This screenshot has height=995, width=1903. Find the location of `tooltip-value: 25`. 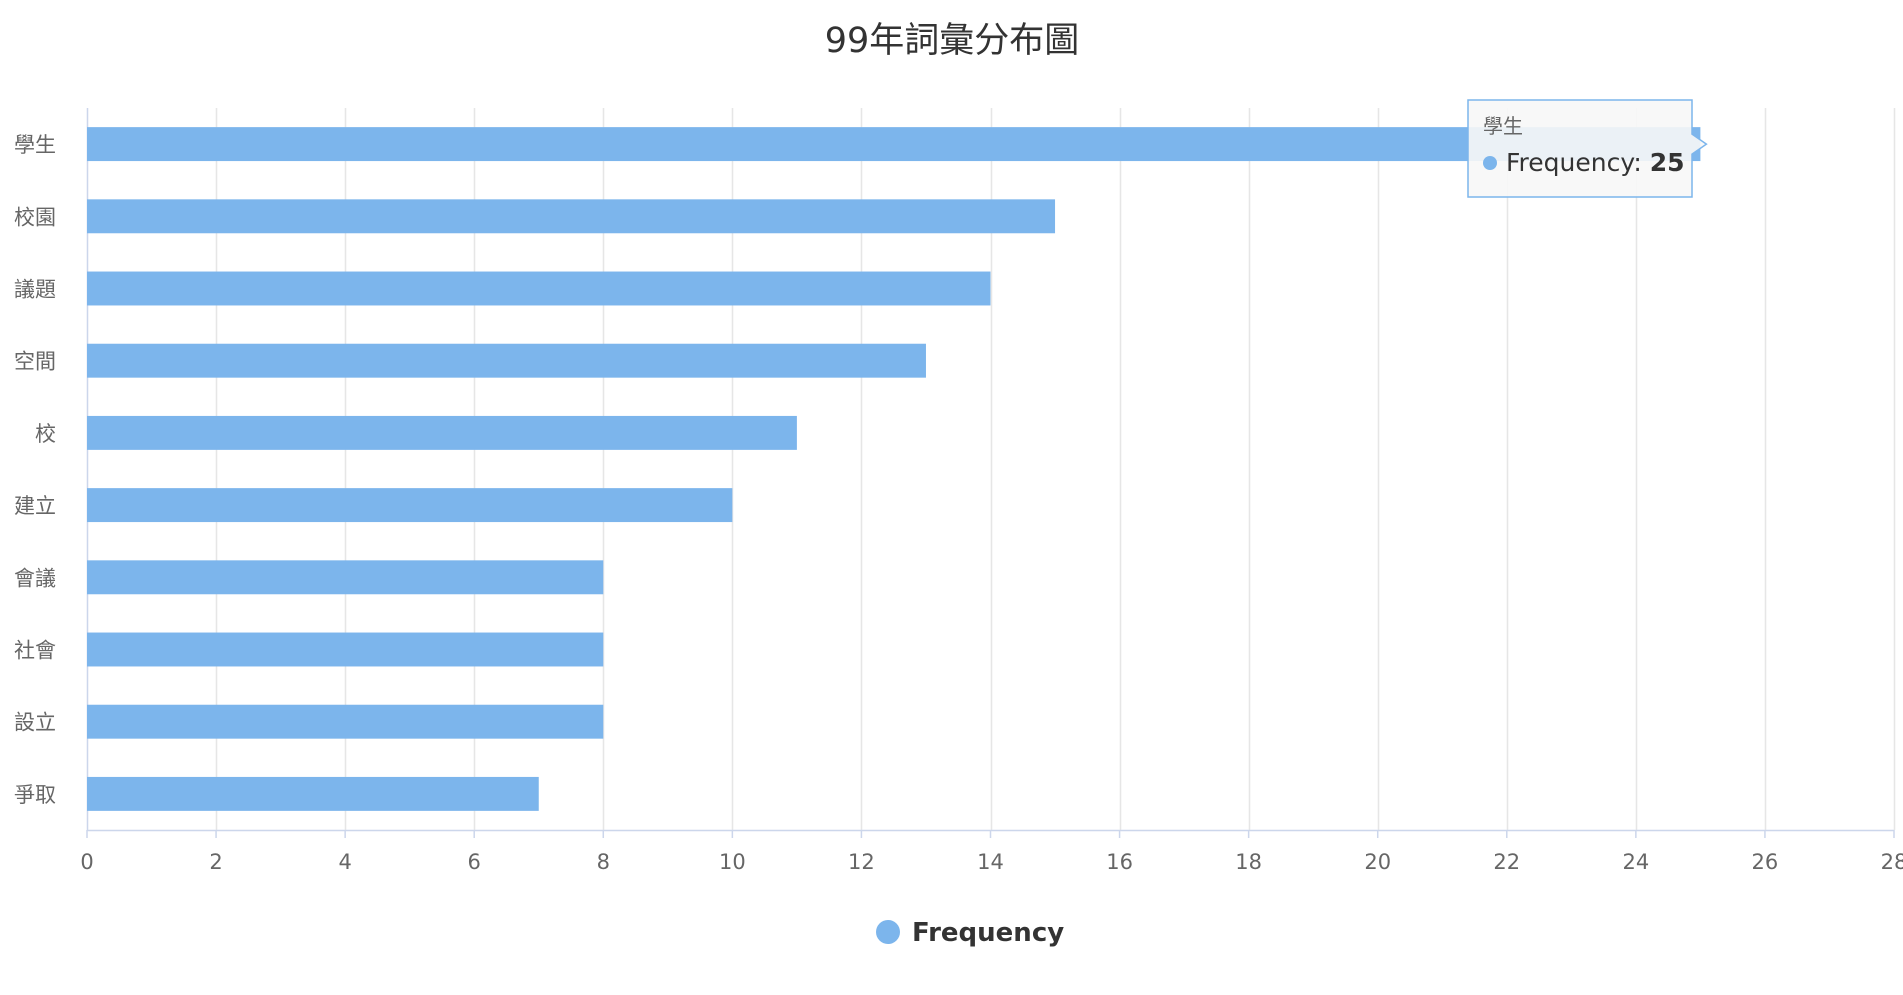

tooltip-value: 25 is located at coordinates (1667, 162).